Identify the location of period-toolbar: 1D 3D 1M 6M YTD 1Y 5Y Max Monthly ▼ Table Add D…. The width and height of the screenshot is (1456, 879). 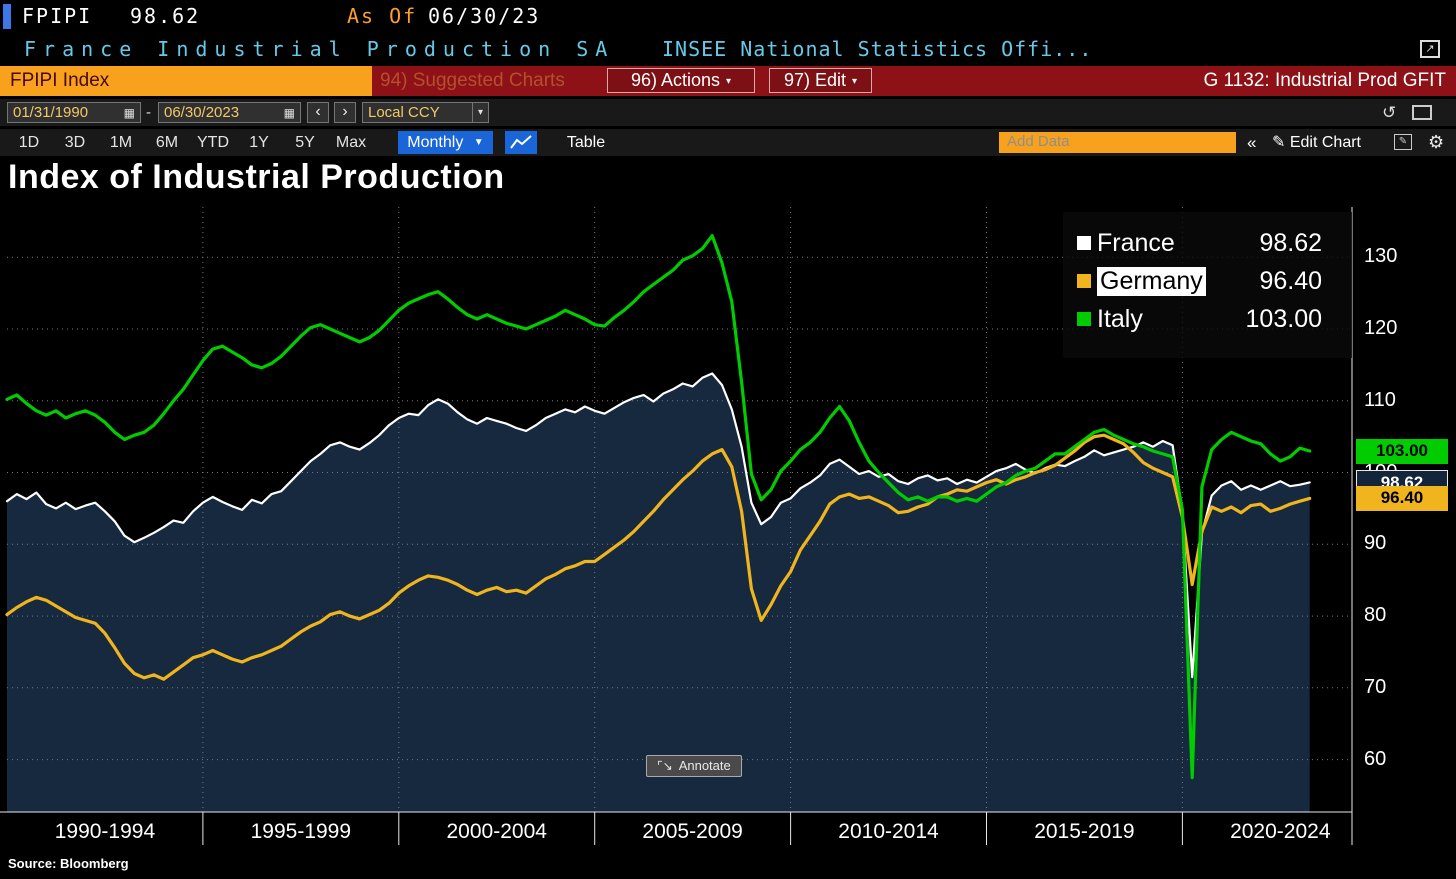
(728, 142).